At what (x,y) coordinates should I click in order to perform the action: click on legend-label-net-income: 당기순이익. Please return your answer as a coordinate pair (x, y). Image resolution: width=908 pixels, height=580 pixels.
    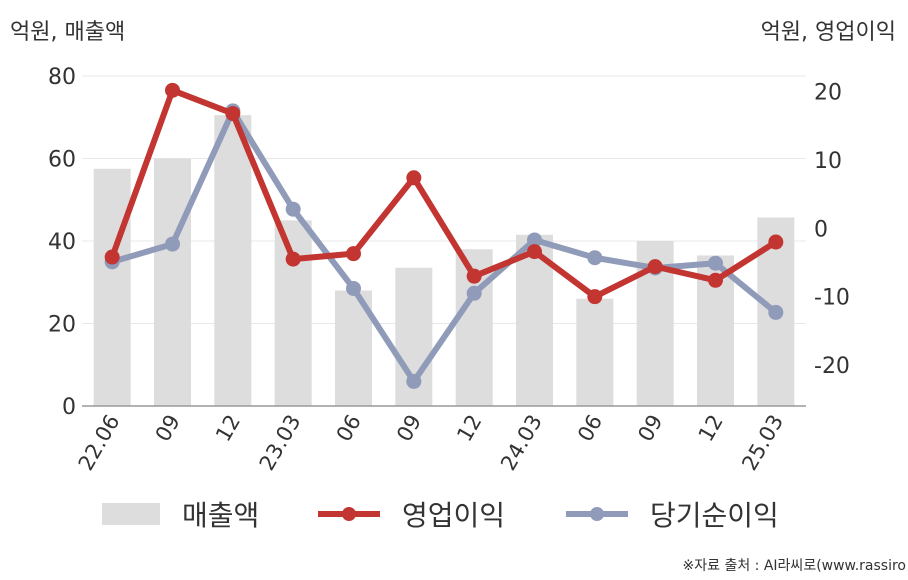
    Looking at the image, I should click on (714, 515).